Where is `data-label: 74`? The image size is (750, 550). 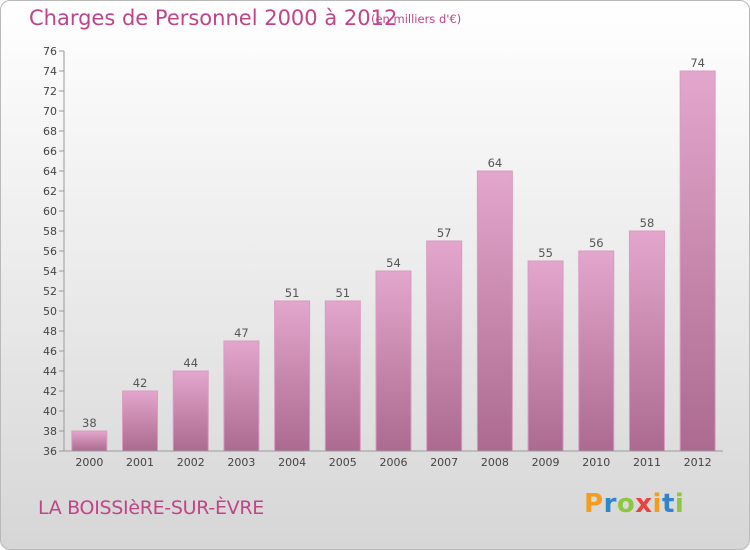 data-label: 74 is located at coordinates (697, 63).